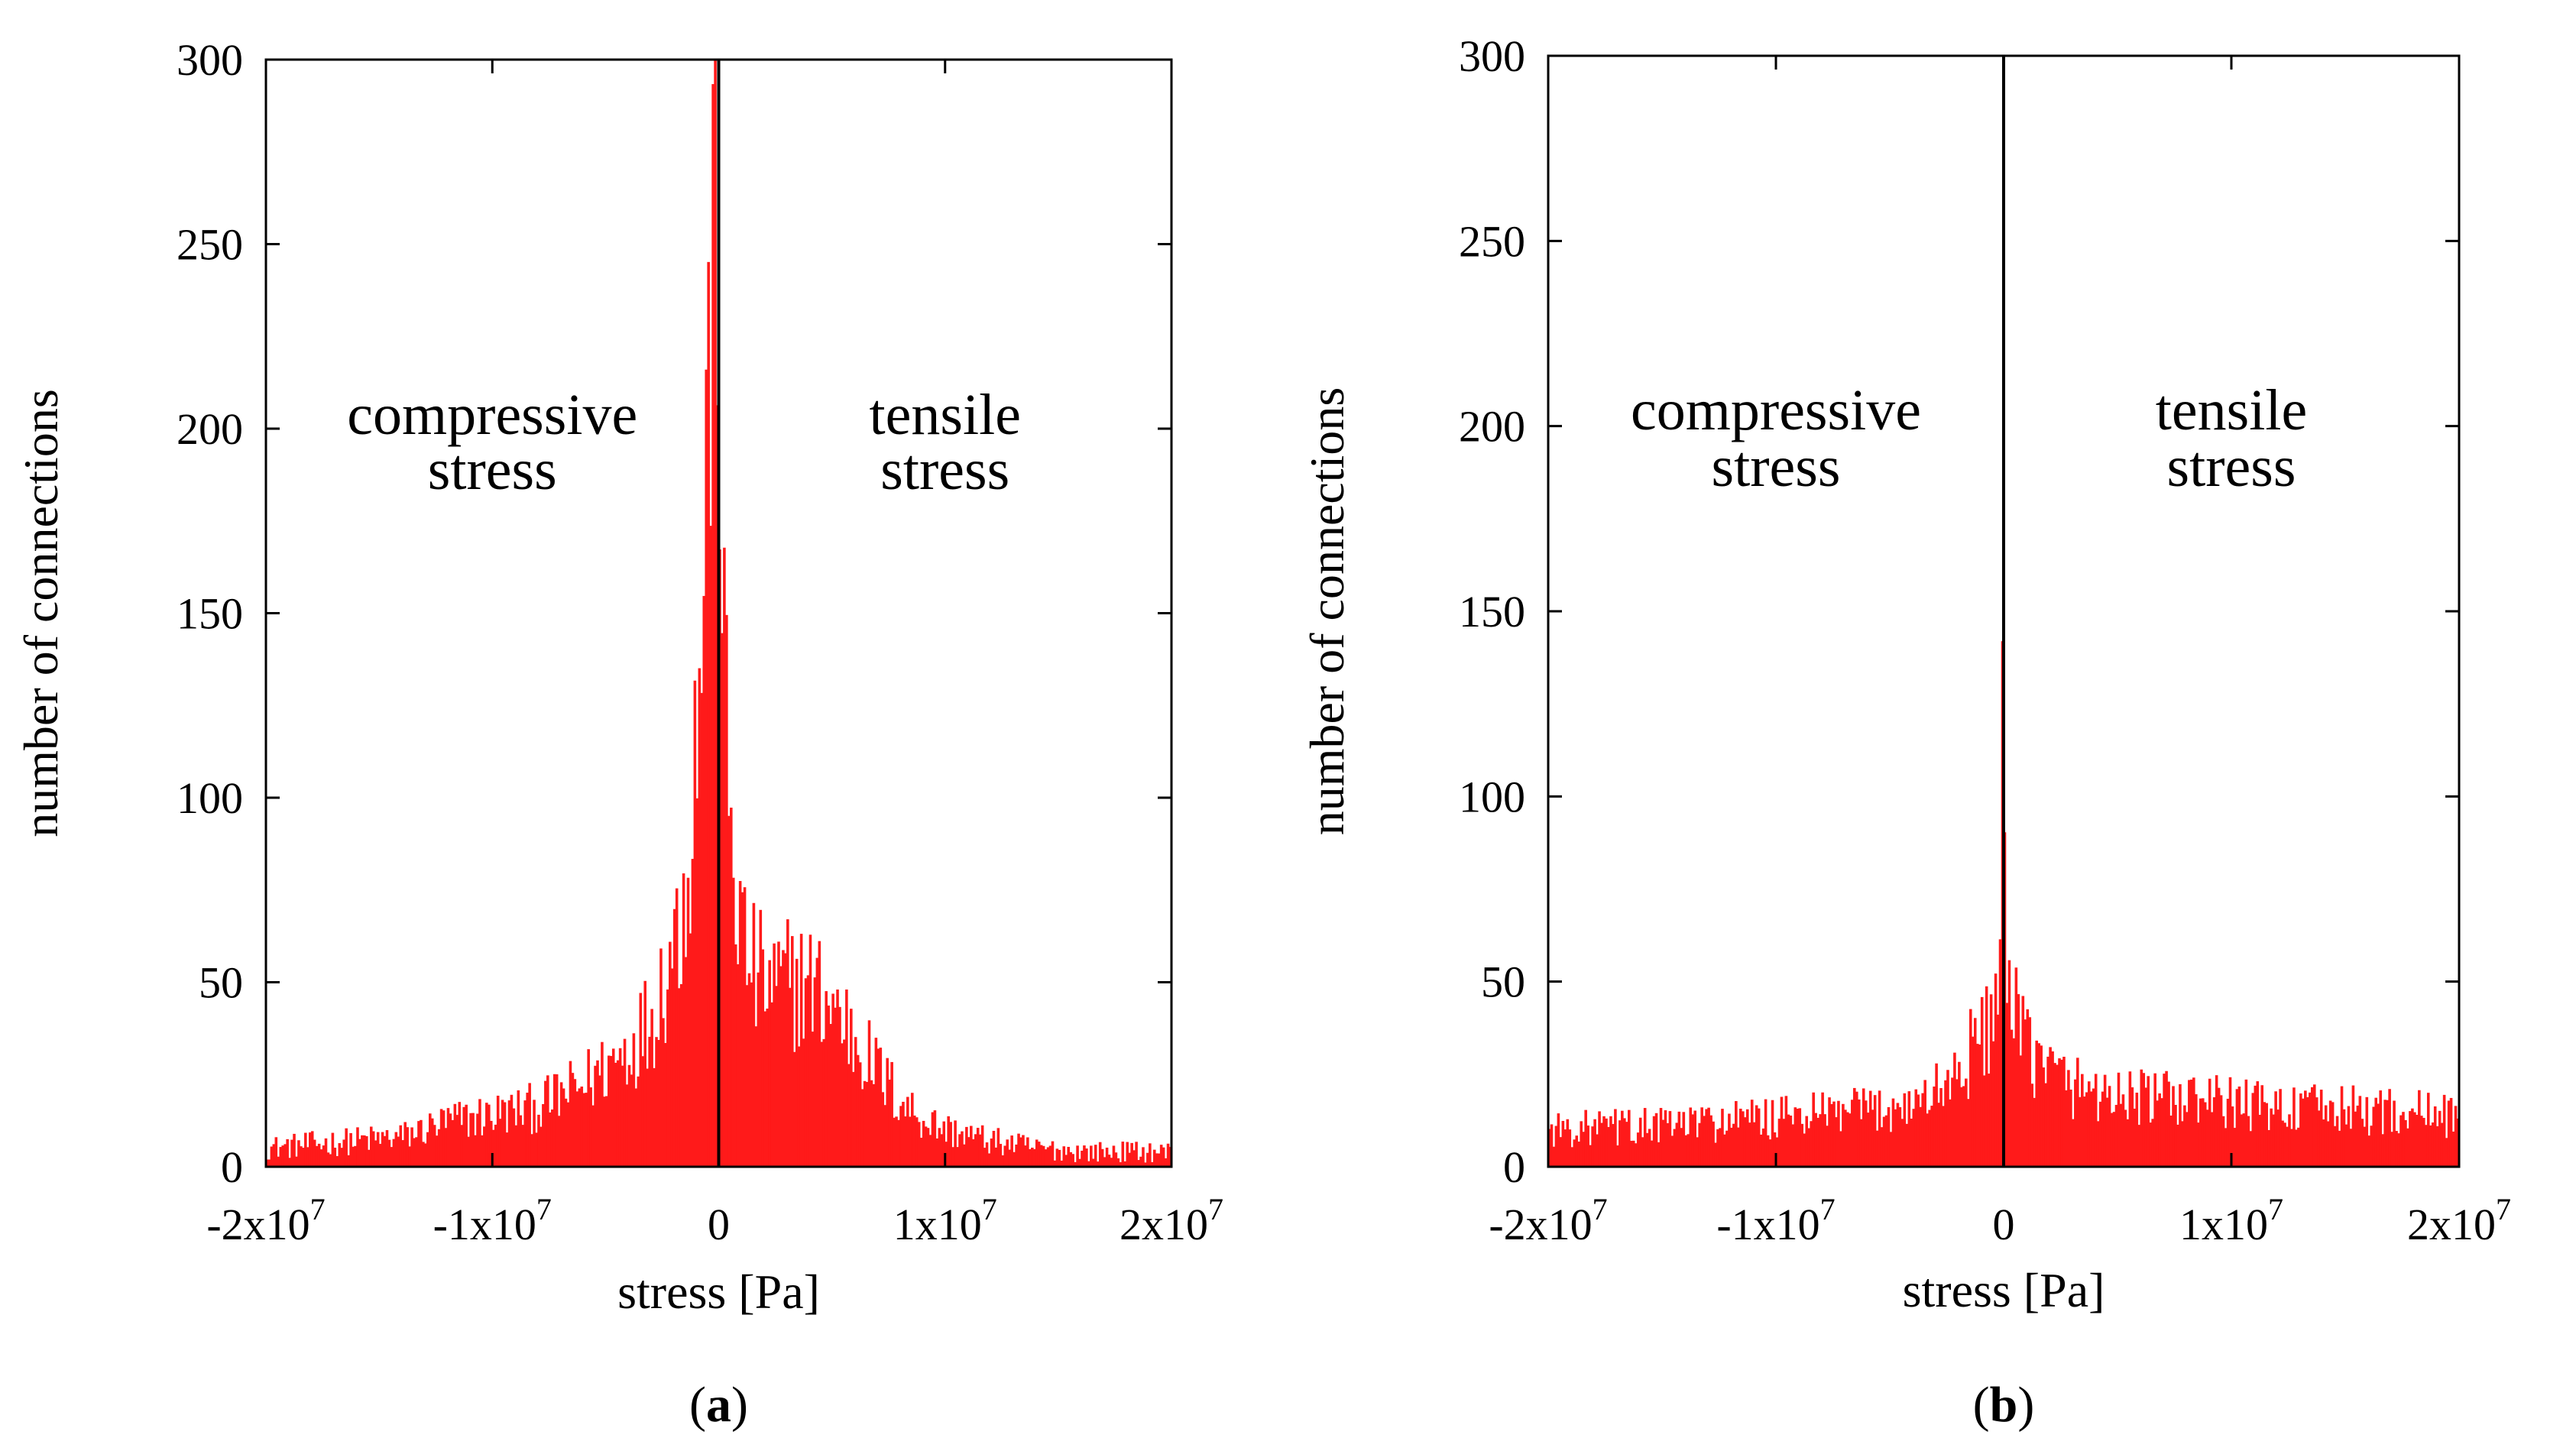  Describe the element at coordinates (2459, 1220) in the screenshot. I see `x-tick-label: 2x10⁷` at that location.